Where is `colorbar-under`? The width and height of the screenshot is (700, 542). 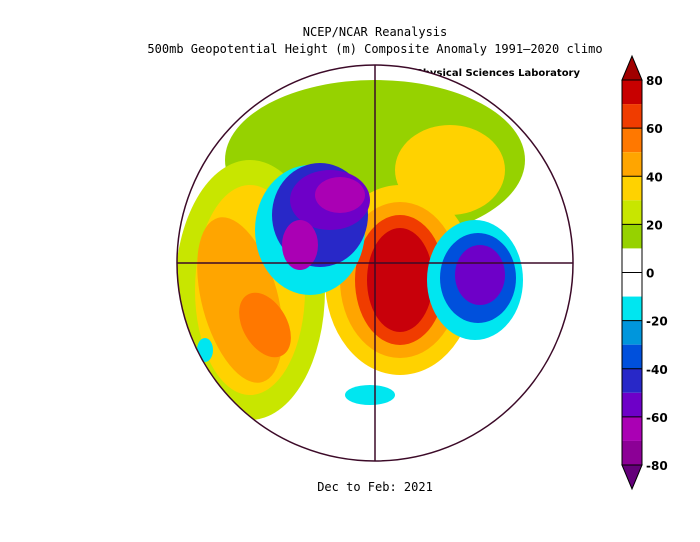
colorbar-under is located at coordinates (632, 477).